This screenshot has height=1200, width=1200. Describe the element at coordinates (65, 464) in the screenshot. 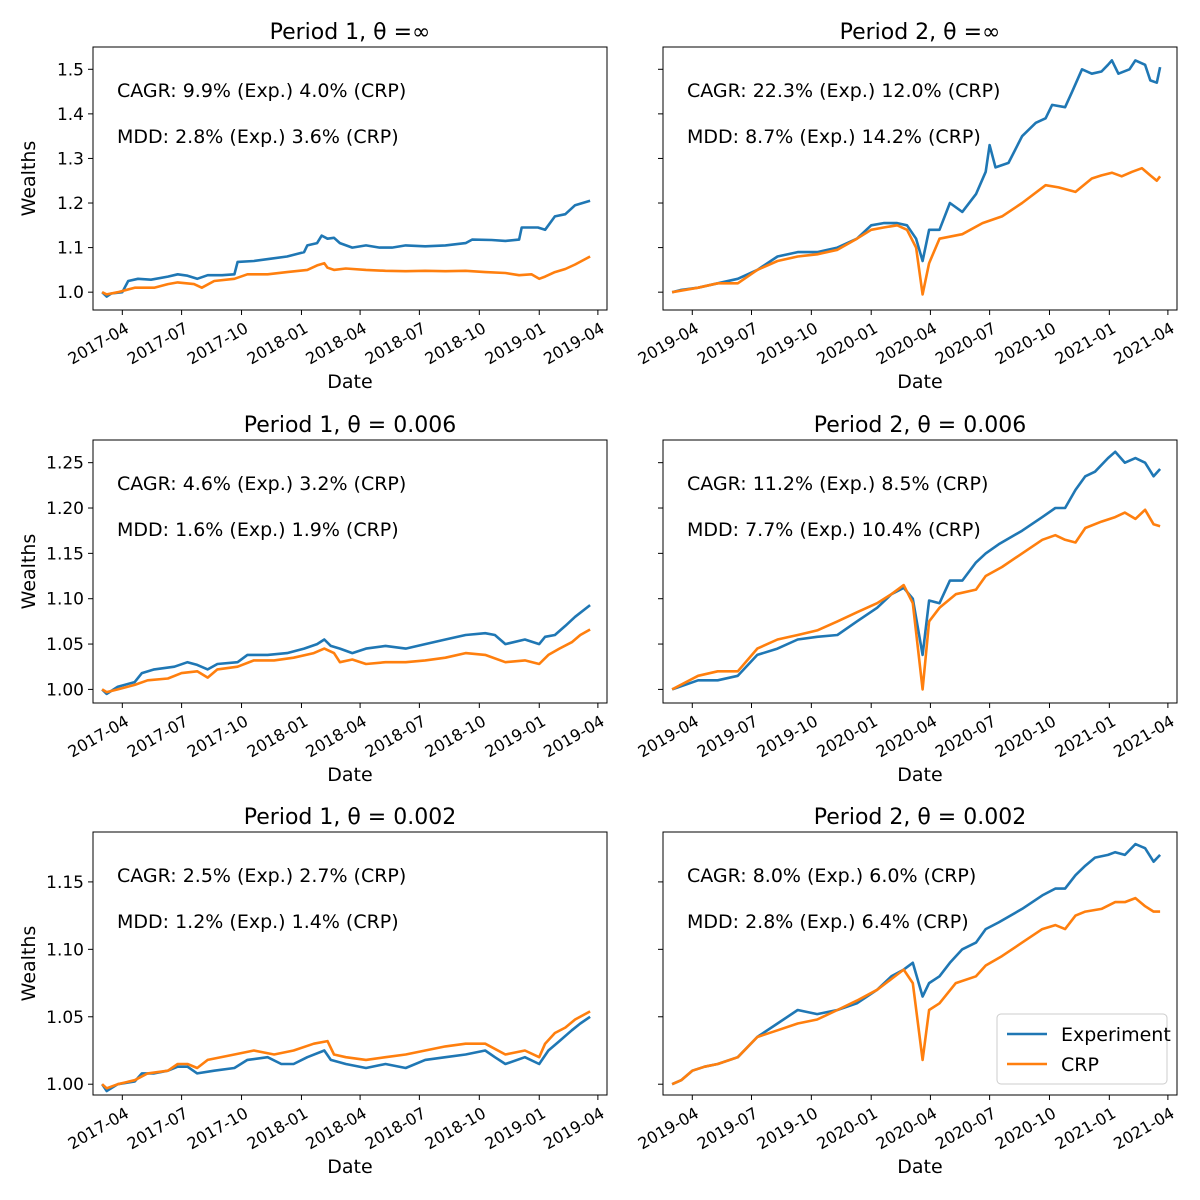

I see `y-tick-label: 1.25` at that location.